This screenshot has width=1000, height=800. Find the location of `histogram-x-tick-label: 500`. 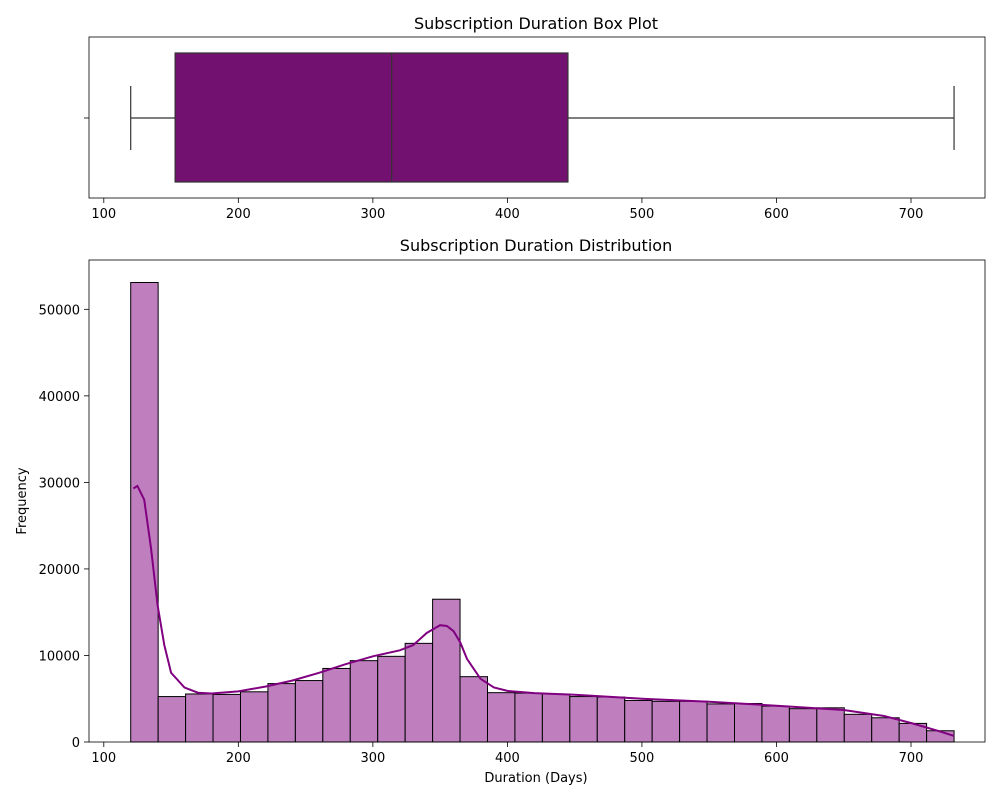

histogram-x-tick-label: 500 is located at coordinates (642, 758).